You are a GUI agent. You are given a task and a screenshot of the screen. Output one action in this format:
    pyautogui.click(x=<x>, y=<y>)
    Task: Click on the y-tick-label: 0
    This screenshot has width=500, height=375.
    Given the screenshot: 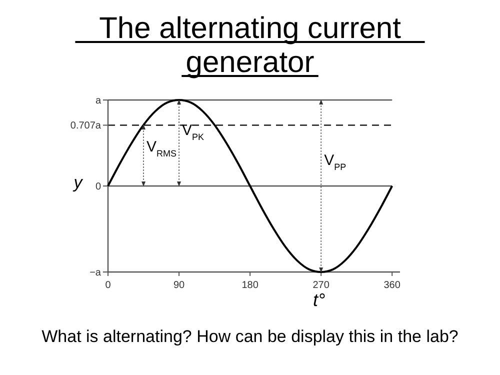 What is the action you would take?
    pyautogui.click(x=98, y=187)
    